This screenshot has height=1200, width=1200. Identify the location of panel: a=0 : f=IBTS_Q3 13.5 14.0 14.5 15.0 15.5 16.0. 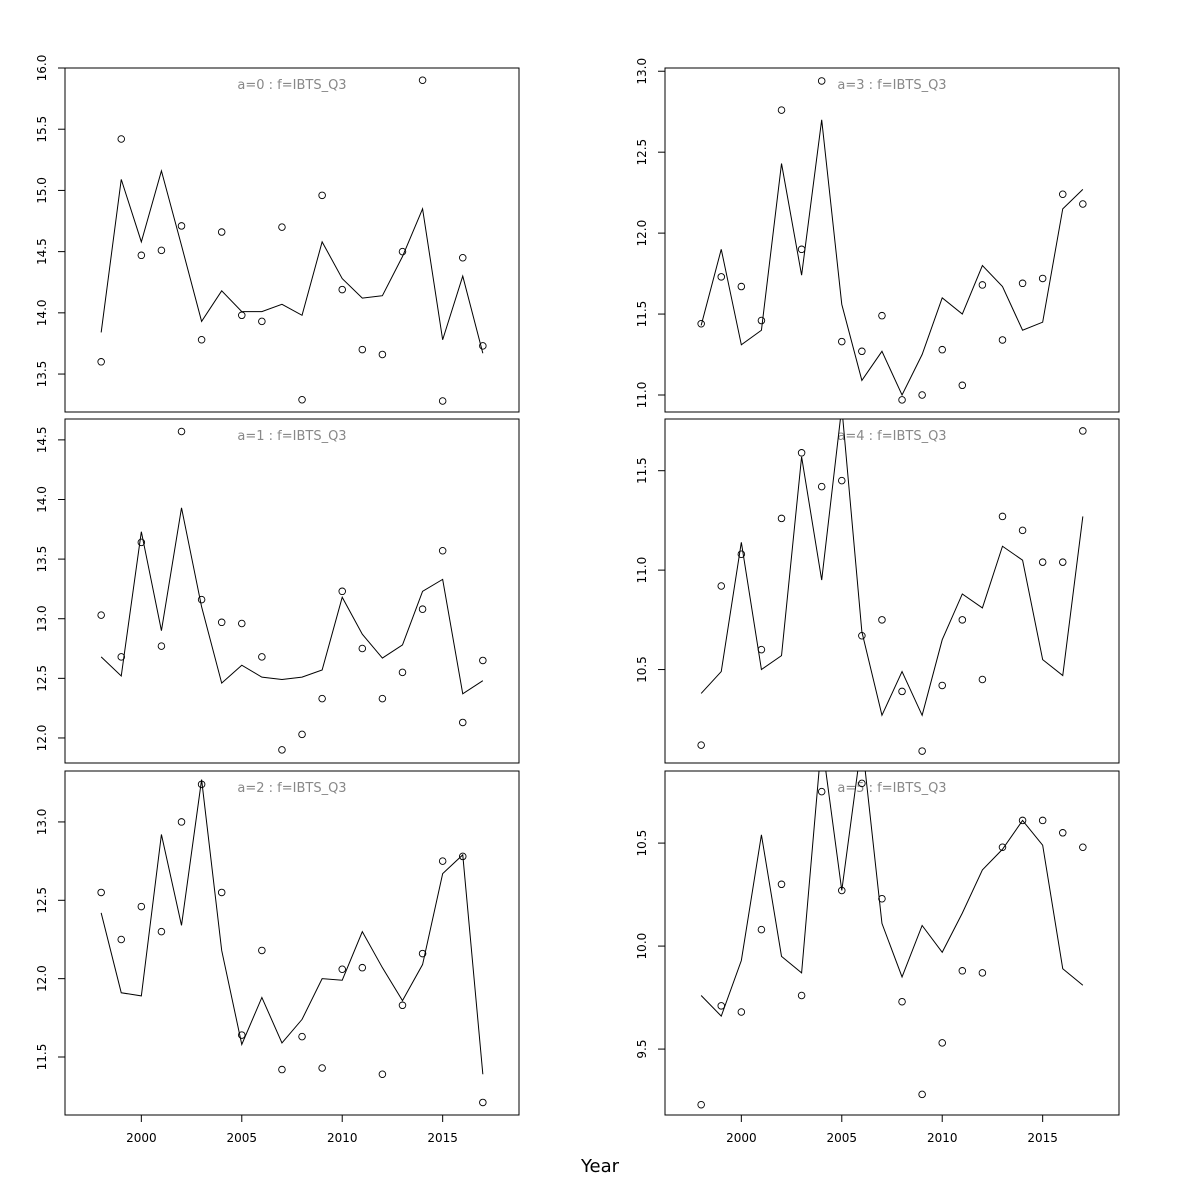
(277, 234).